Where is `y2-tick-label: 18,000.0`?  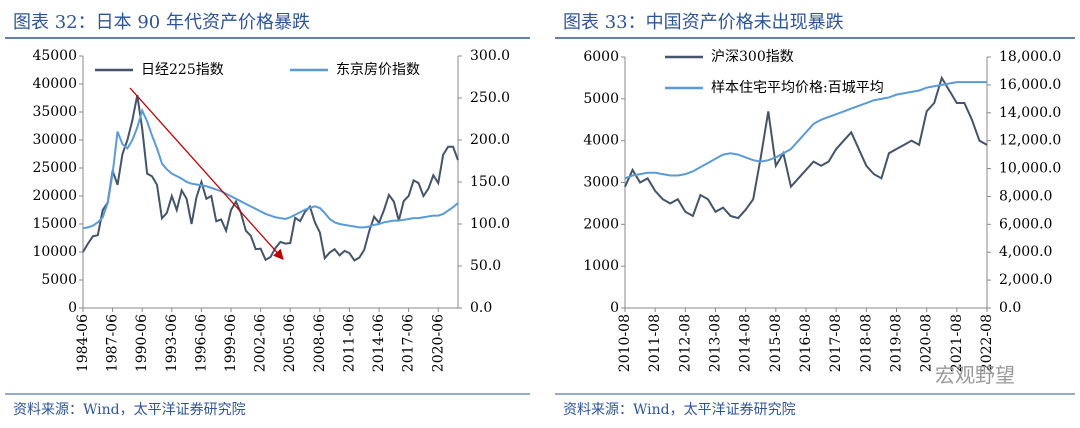 y2-tick-label: 18,000.0 is located at coordinates (1030, 57).